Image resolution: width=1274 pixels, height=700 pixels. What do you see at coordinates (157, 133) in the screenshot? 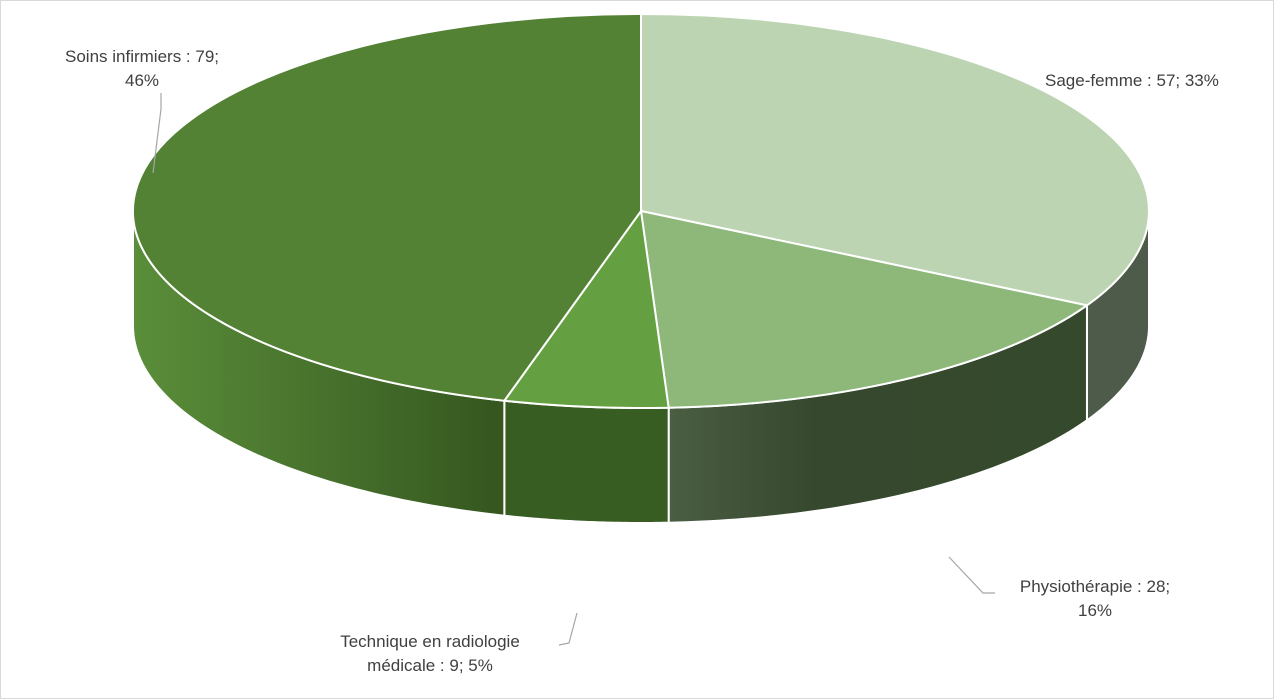
I see `leader-line-soins-infirmiers` at bounding box center [157, 133].